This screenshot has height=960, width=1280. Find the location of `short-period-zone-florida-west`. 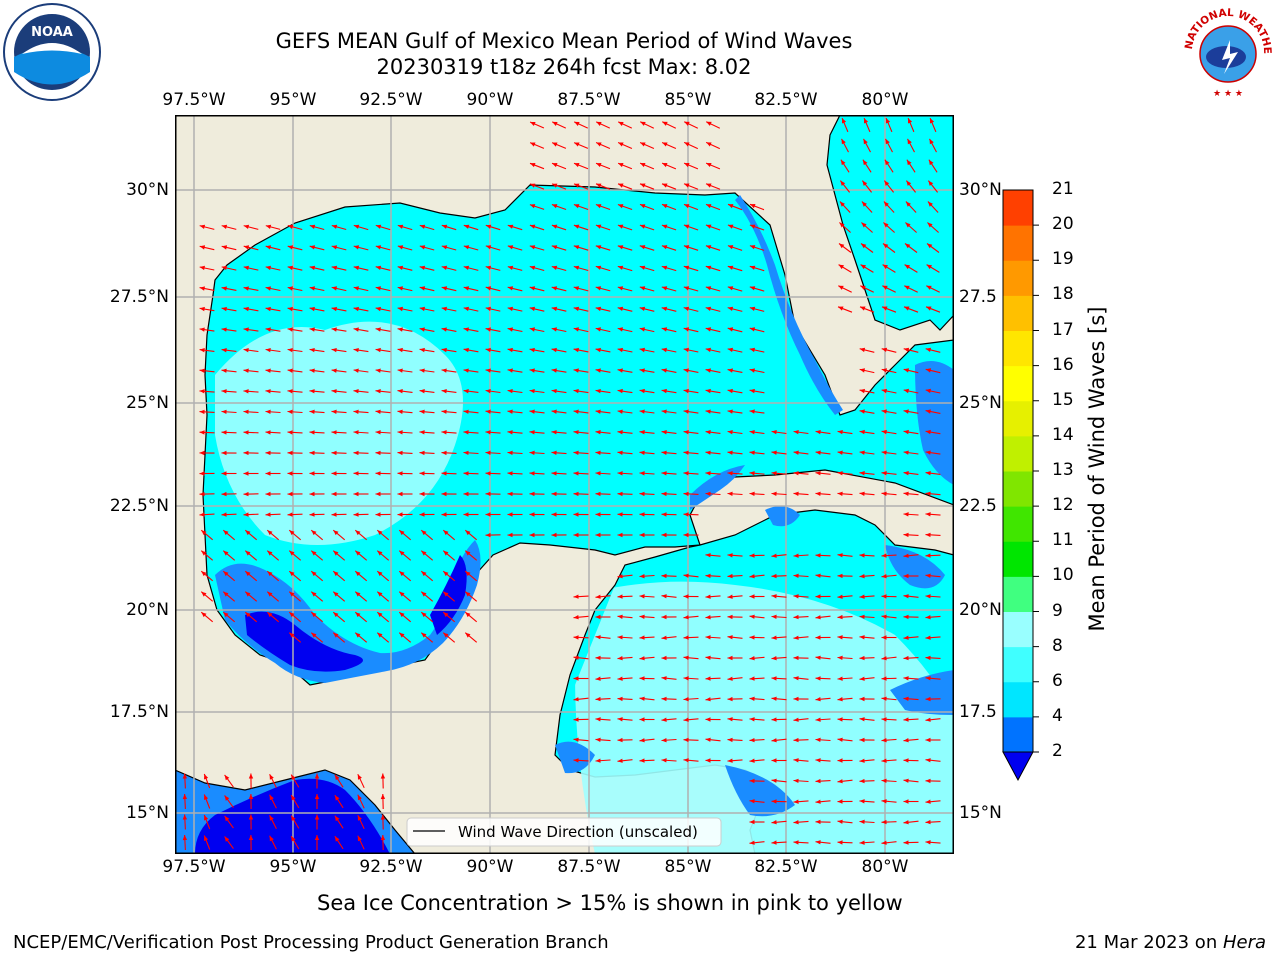

short-period-zone-florida-west is located at coordinates (789, 305).